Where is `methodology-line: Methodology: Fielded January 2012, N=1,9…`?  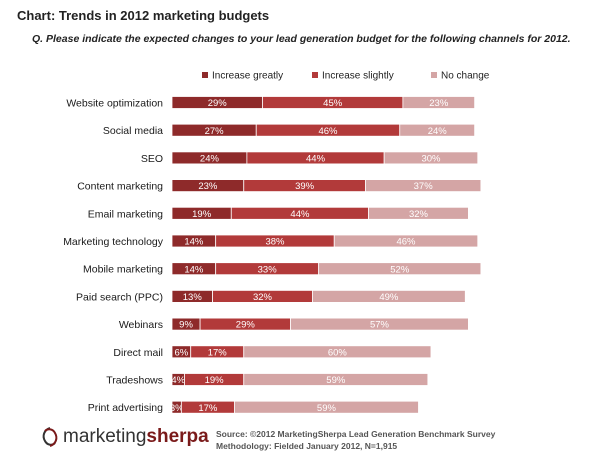 methodology-line: Methodology: Fielded January 2012, N=1,9… is located at coordinates (307, 446).